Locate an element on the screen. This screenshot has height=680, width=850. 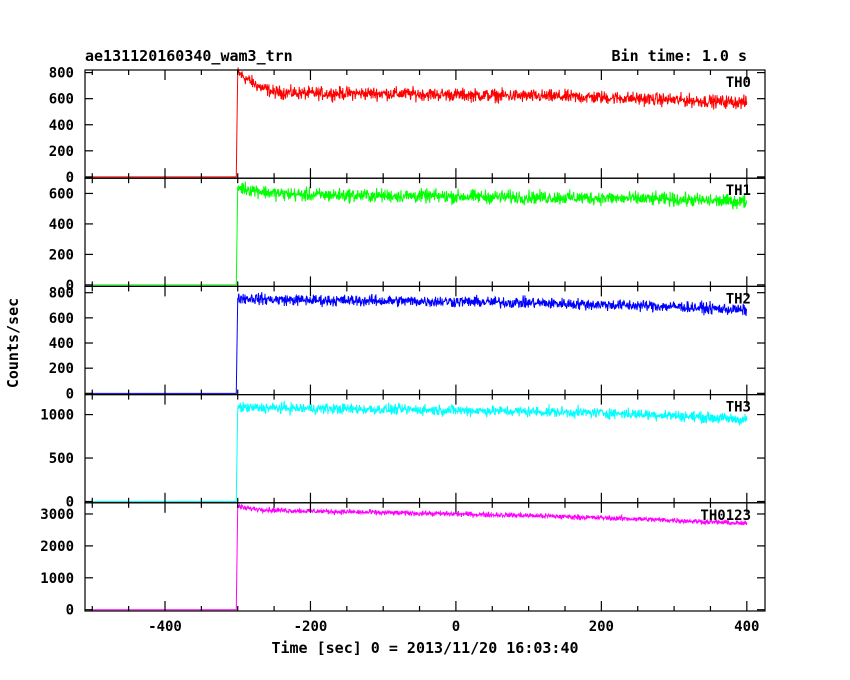
panel-th0123: 0 1000 2000 3000 TH0123 is located at coordinates (403, 560).